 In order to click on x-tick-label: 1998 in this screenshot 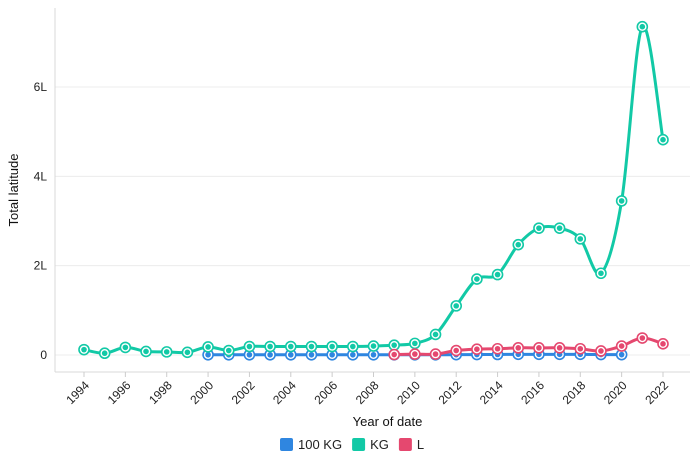, I will do `click(160, 392)`.